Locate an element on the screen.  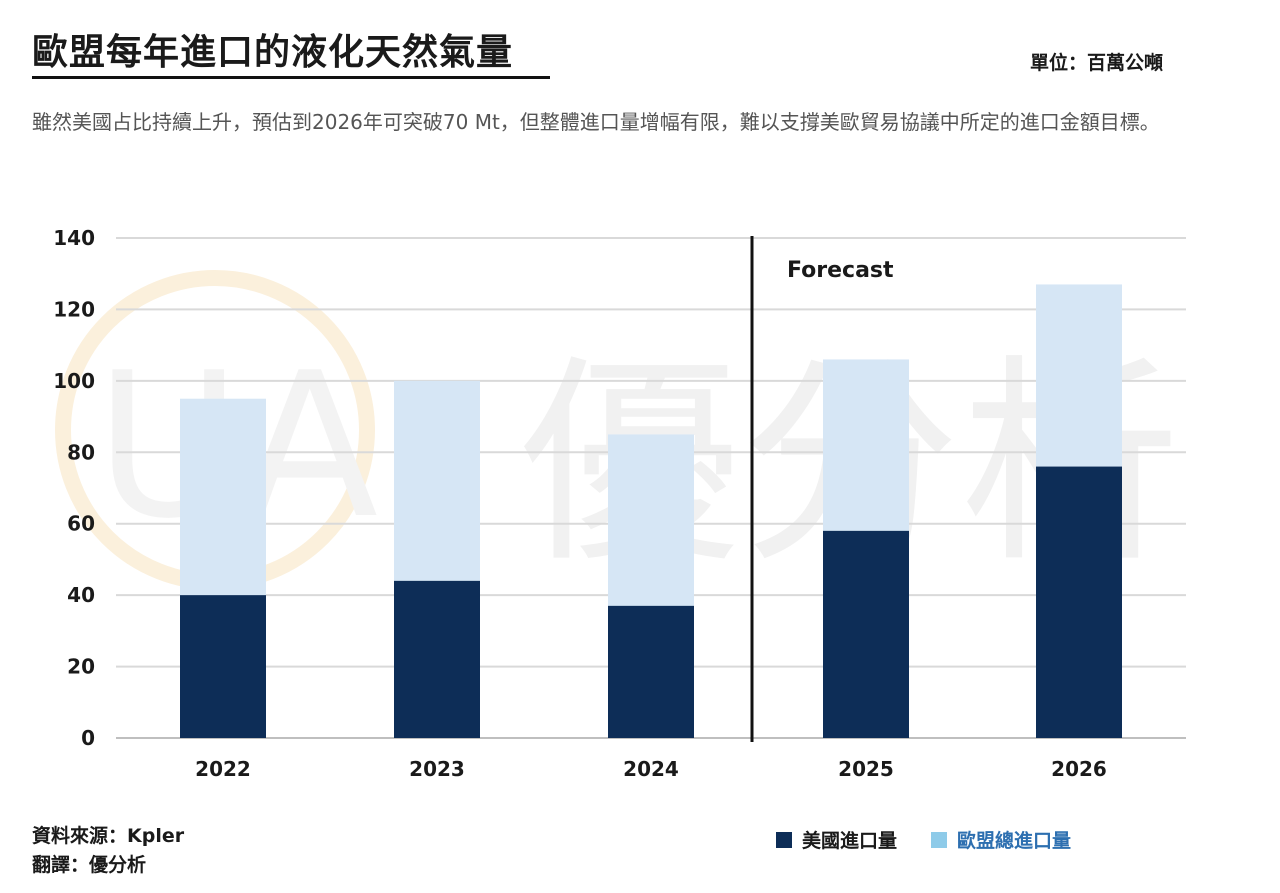
y-tick-label: 100 is located at coordinates (74, 381).